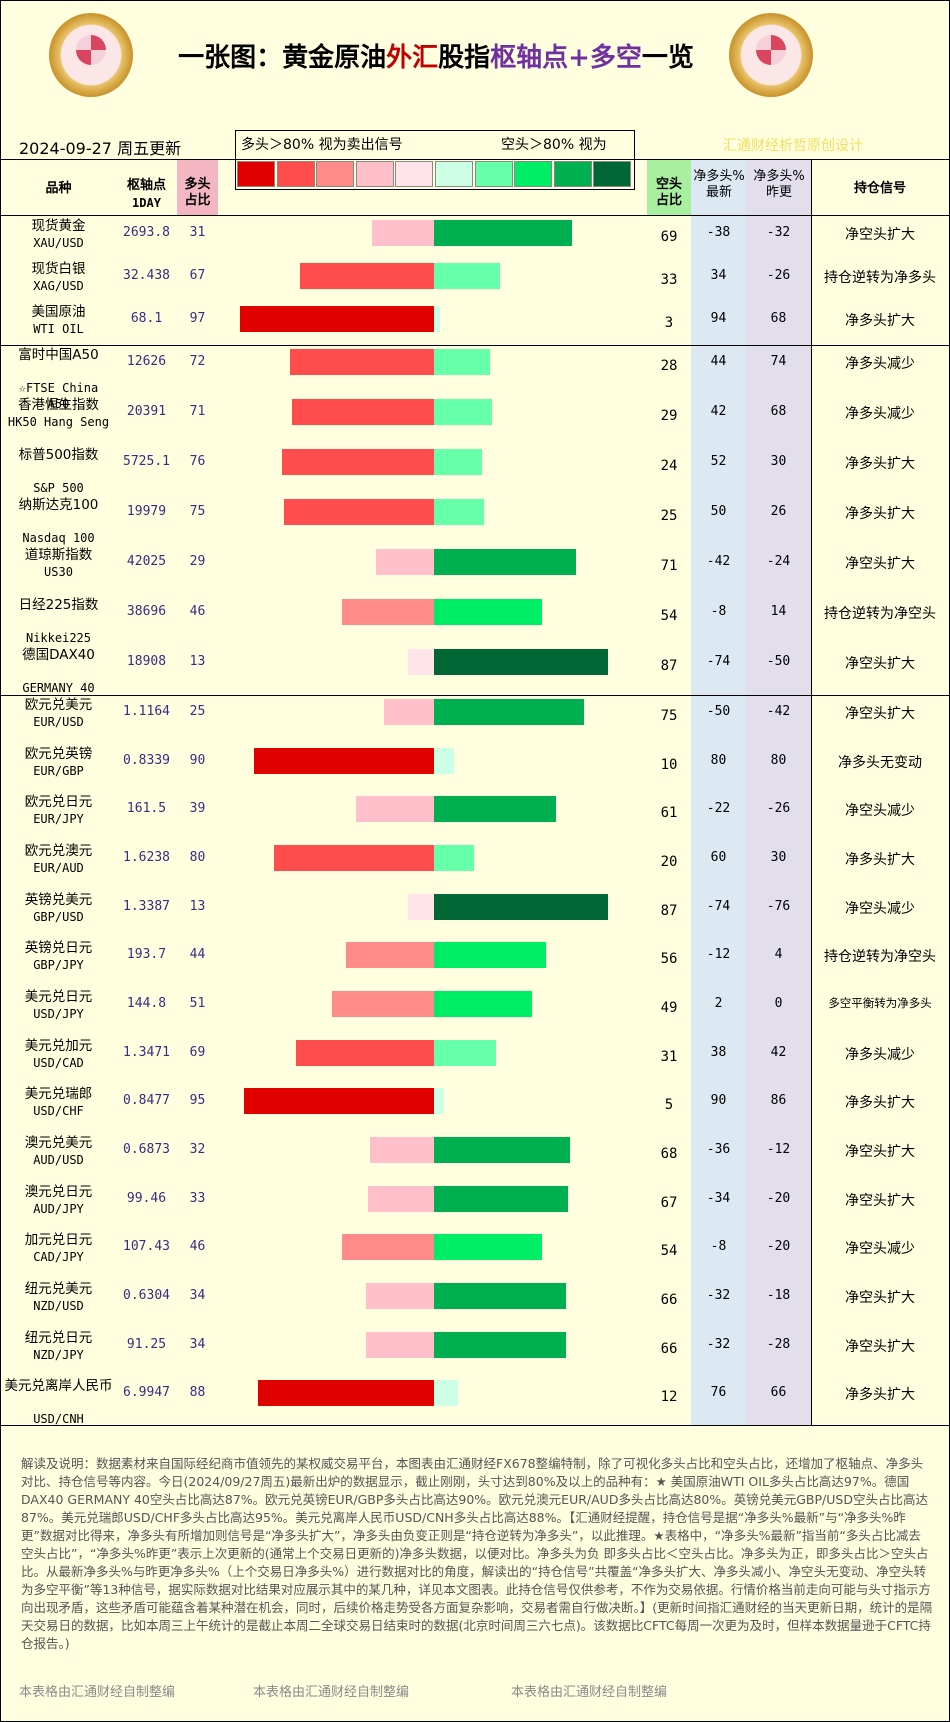 This screenshot has width=950, height=1722. What do you see at coordinates (778, 711) in the screenshot?
I see `net-prev: -42` at bounding box center [778, 711].